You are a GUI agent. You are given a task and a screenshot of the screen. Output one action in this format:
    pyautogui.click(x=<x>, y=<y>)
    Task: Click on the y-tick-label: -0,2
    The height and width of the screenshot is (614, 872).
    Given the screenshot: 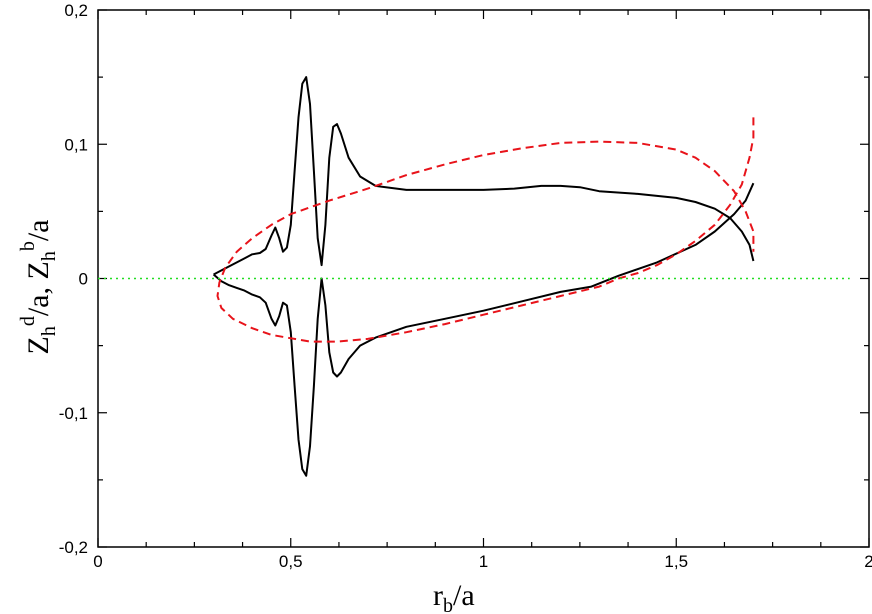 What is the action you would take?
    pyautogui.click(x=73, y=547)
    